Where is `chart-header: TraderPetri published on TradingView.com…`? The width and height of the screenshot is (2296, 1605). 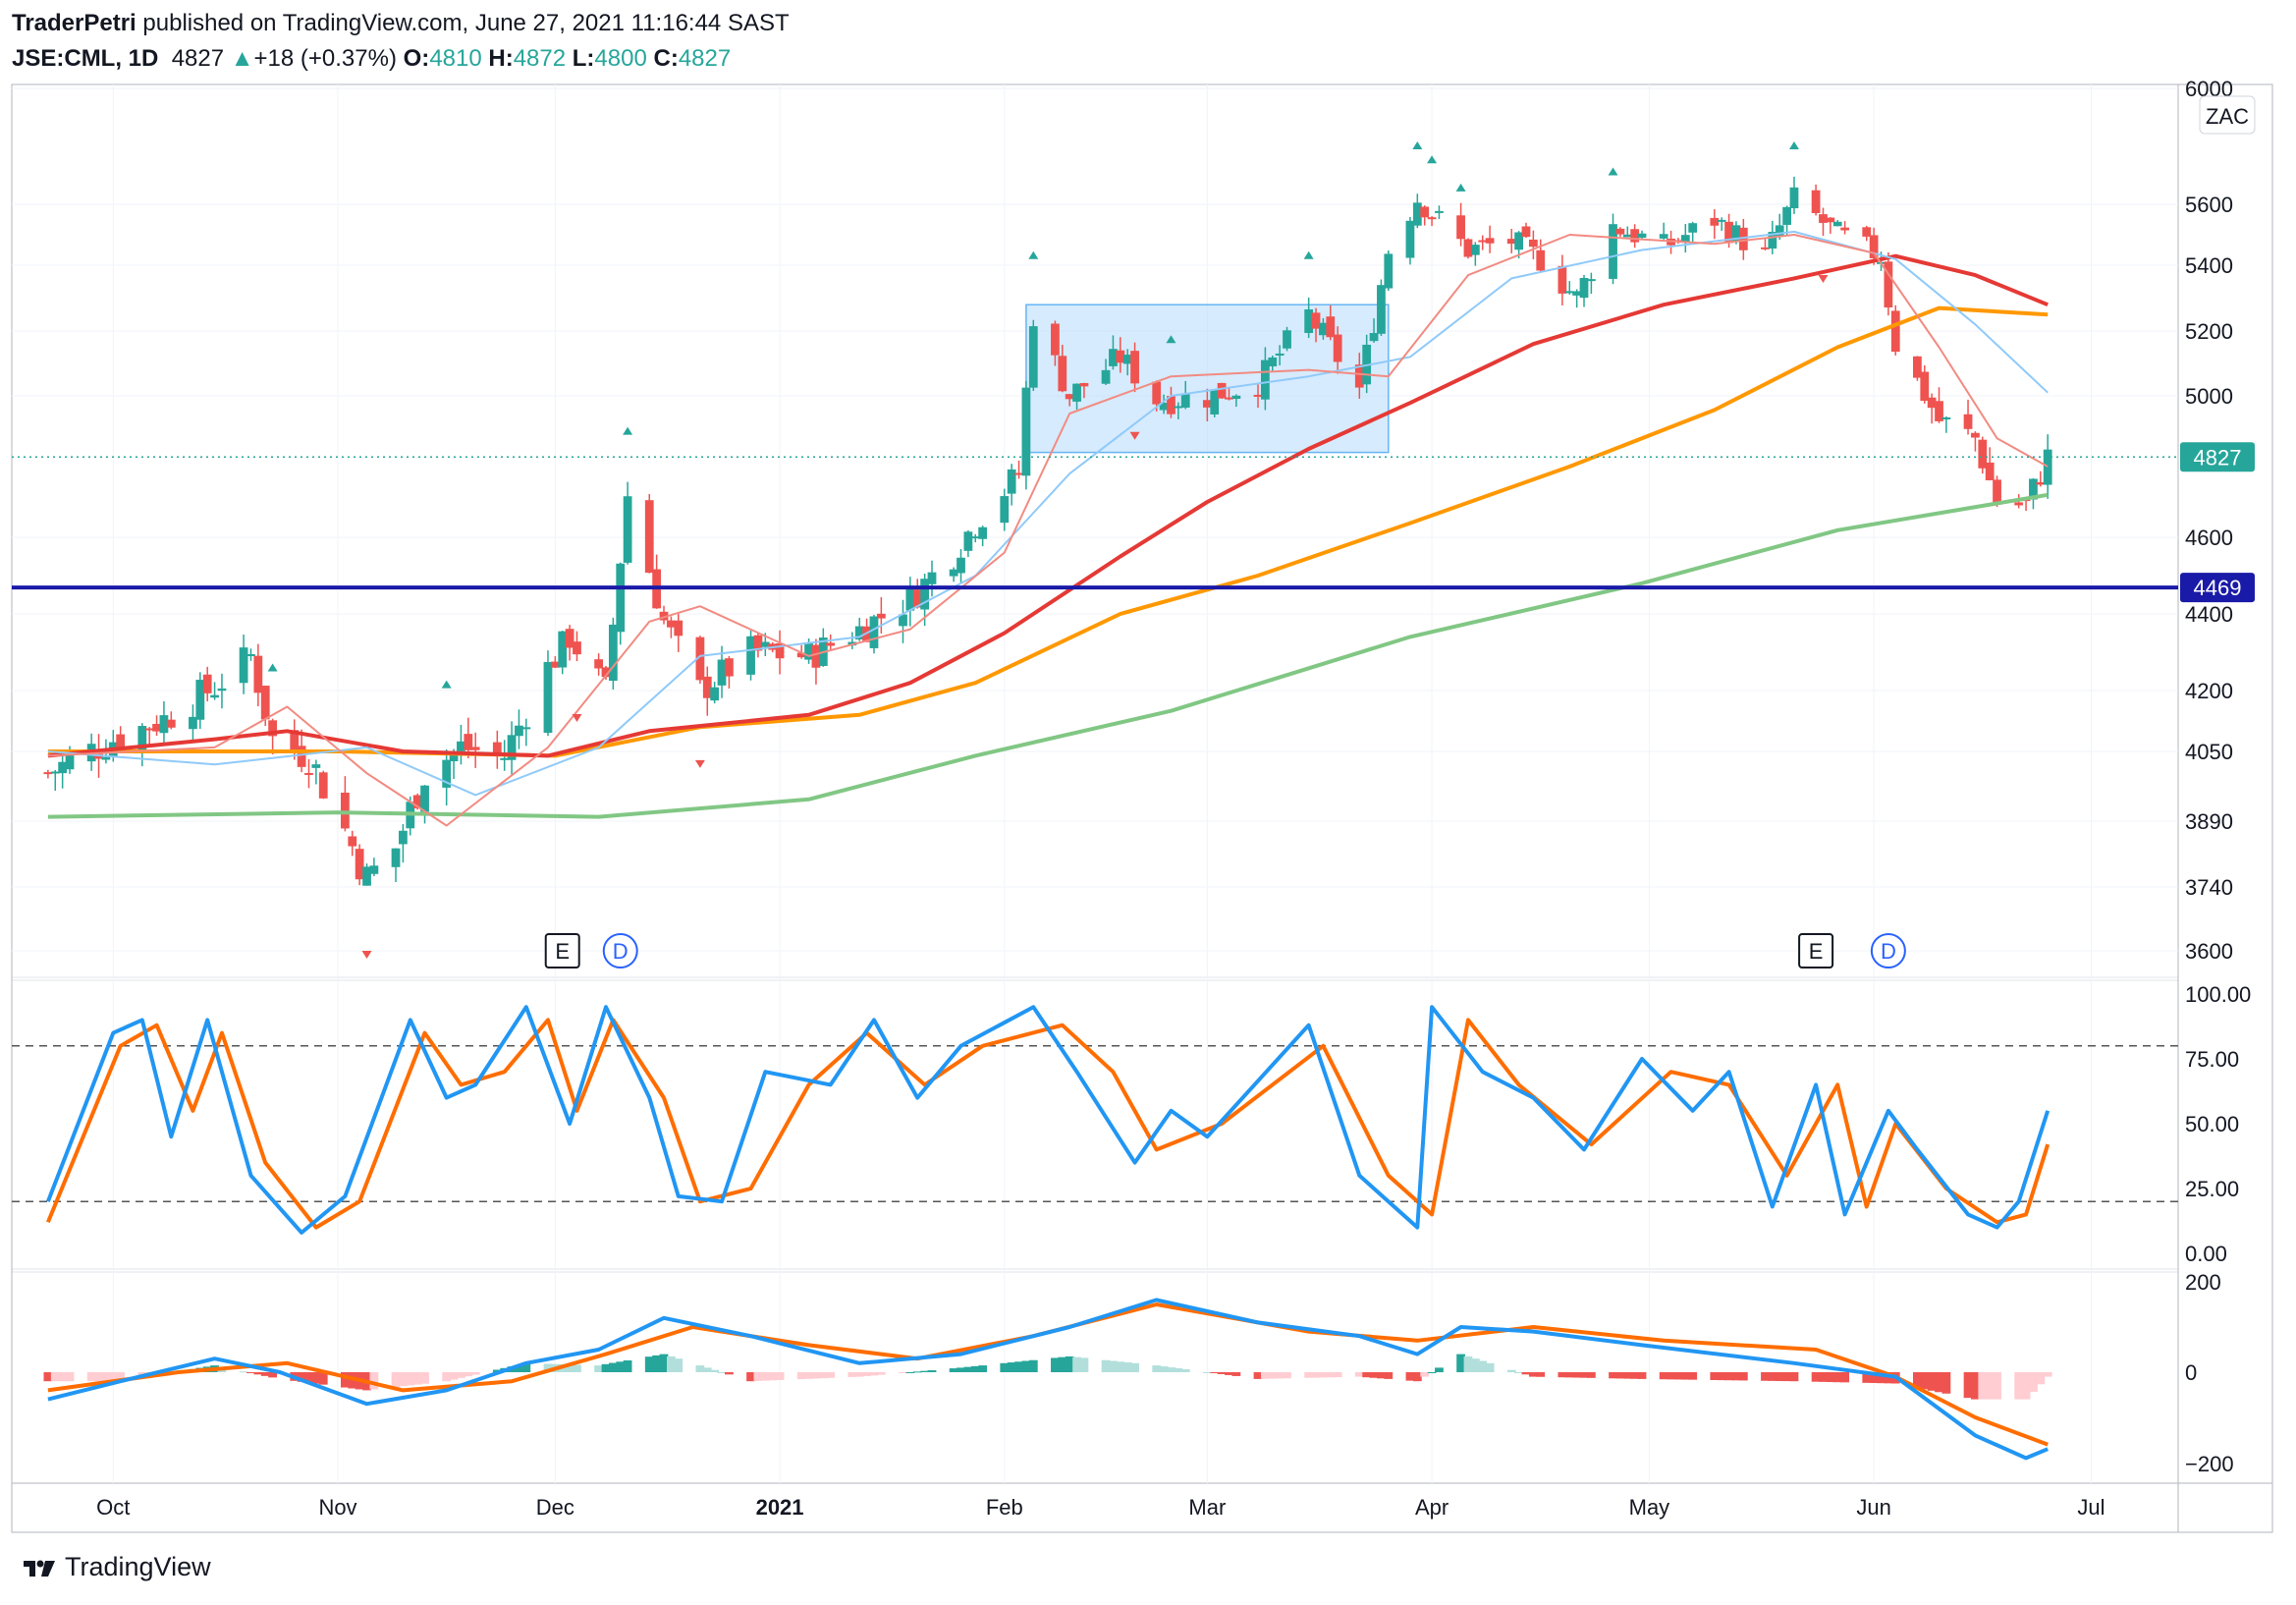 chart-header: TraderPetri published on TradingView.com… is located at coordinates (401, 41).